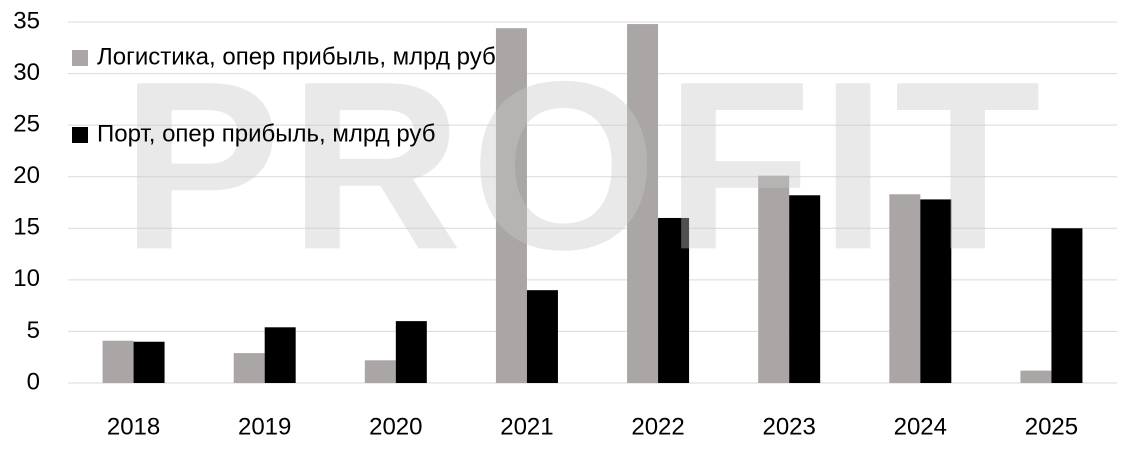 The image size is (1125, 454). I want to click on y-tick-label: 35, so click(26, 20).